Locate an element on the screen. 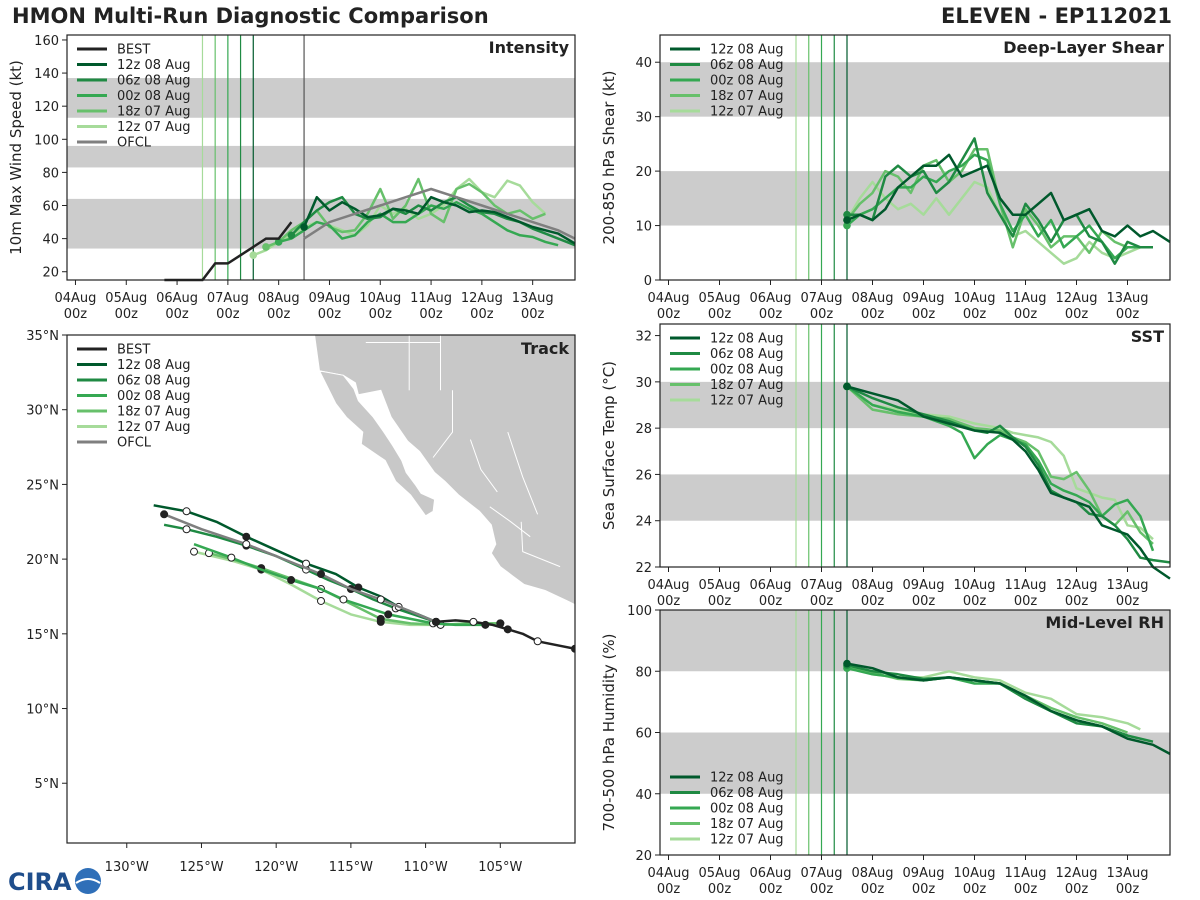 This screenshot has height=900, width=1200. y-tick-label: 32 is located at coordinates (643, 337).